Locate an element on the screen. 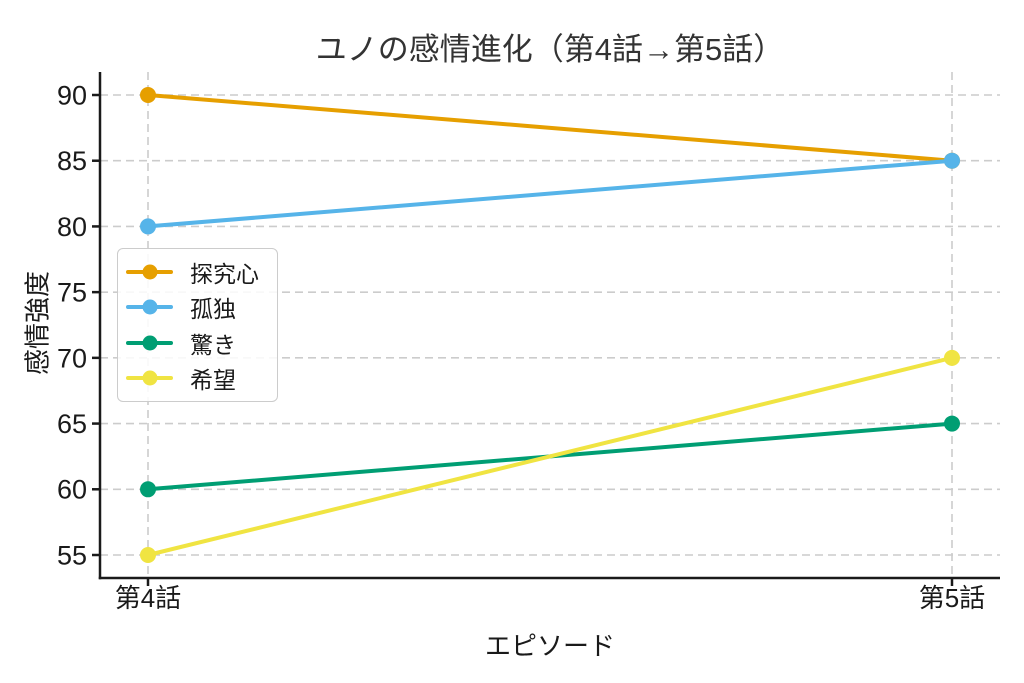  legend-entry: 探究心 is located at coordinates (197, 272).